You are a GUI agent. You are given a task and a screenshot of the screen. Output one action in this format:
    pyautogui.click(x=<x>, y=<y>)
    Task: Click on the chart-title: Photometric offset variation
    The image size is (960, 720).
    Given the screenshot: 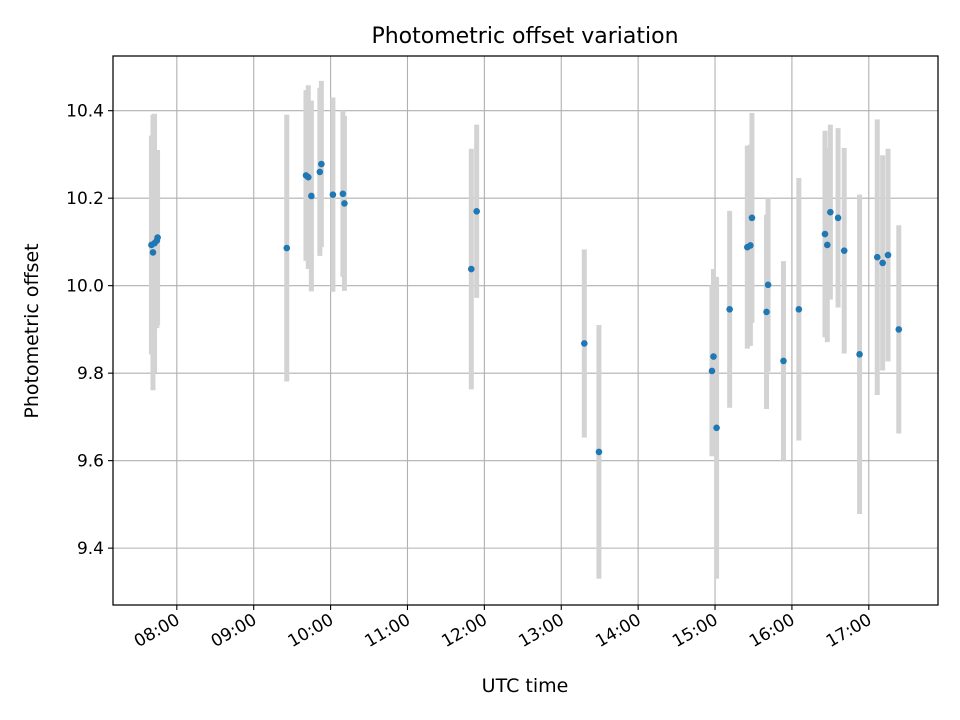 What is the action you would take?
    pyautogui.click(x=524, y=36)
    